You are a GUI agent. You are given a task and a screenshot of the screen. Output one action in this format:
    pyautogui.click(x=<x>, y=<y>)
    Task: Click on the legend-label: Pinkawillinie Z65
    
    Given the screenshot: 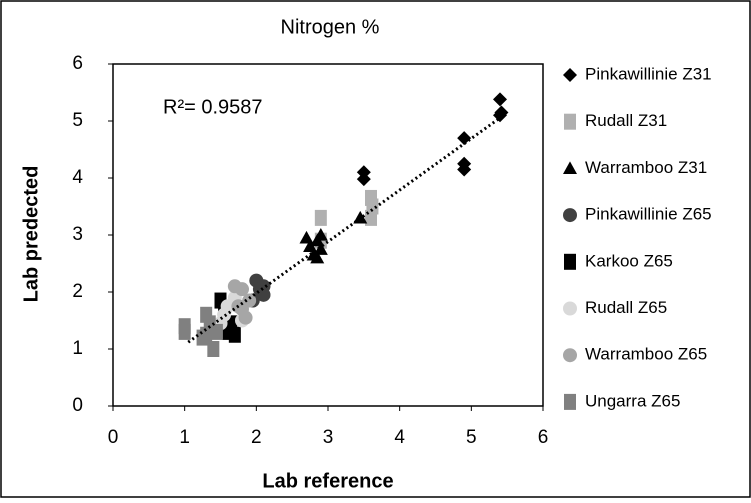 What is the action you would take?
    pyautogui.click(x=648, y=214)
    